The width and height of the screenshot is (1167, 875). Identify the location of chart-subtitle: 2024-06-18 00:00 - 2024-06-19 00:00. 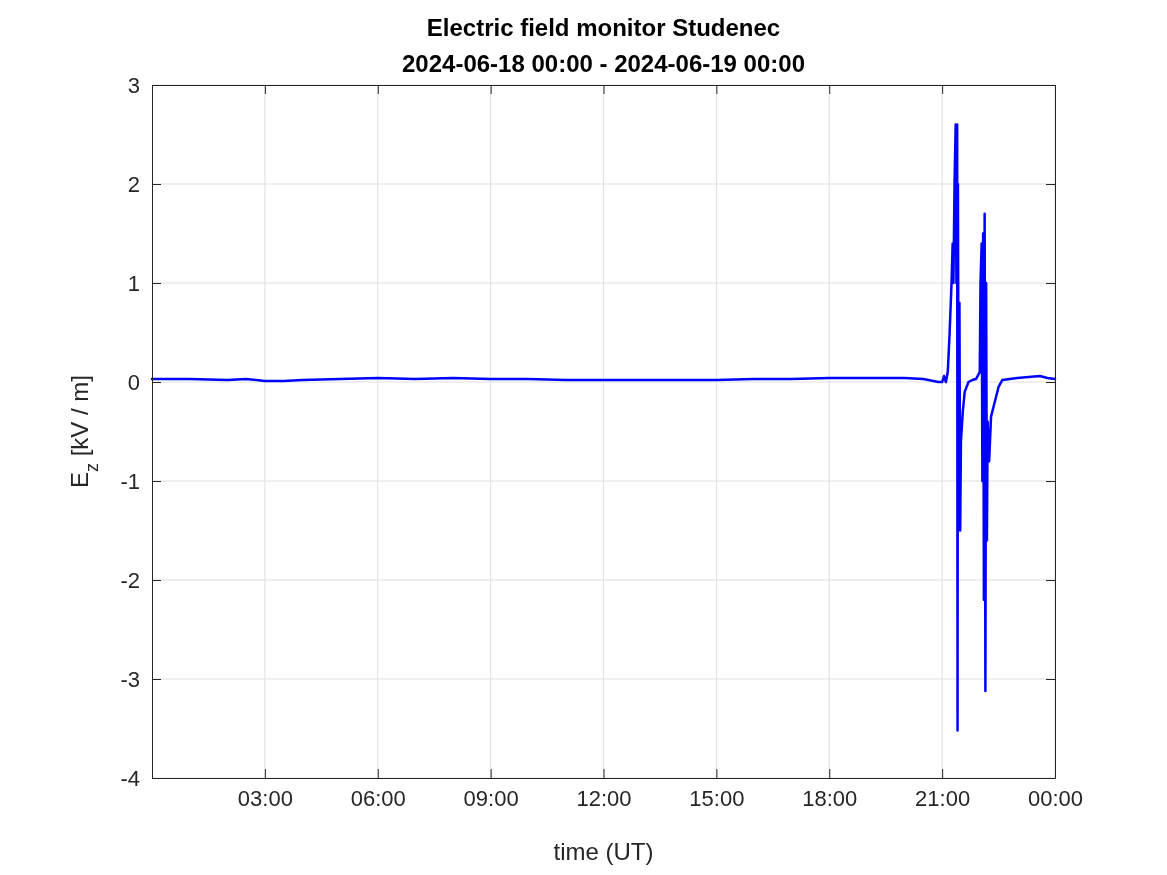
(603, 63).